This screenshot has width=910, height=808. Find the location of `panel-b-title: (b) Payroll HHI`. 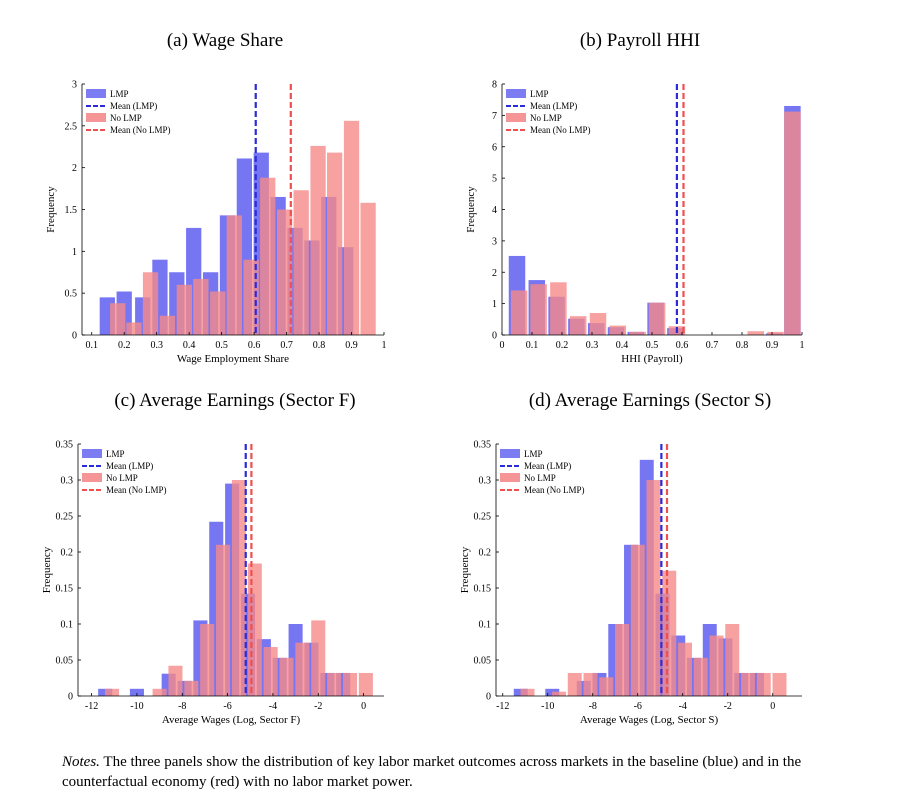

panel-b-title: (b) Payroll HHI is located at coordinates (640, 40).